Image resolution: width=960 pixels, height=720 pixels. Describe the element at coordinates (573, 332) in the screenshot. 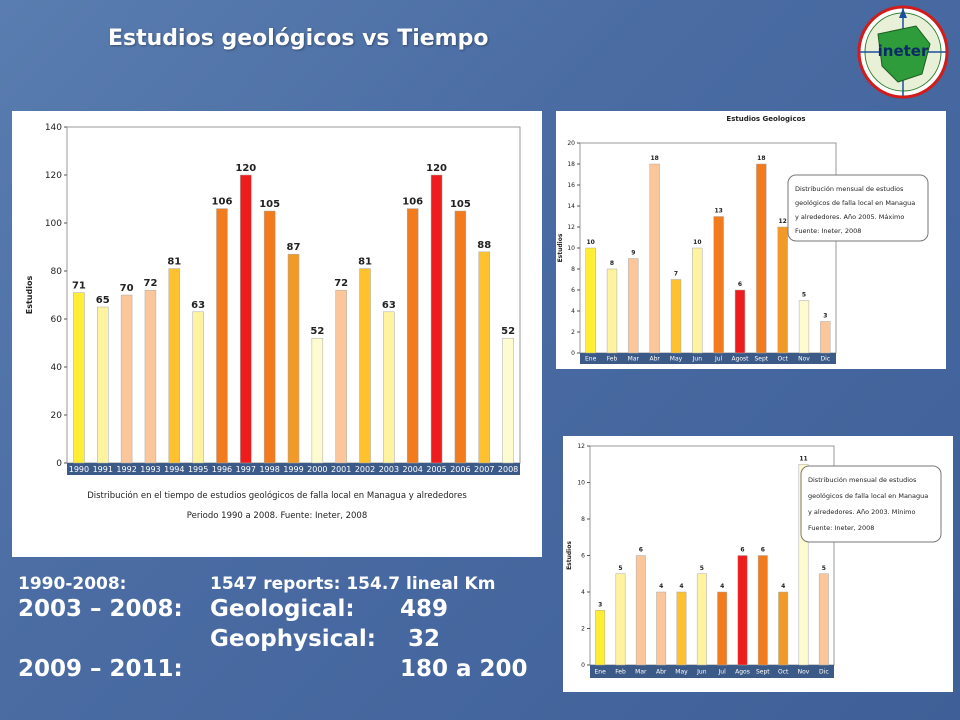

I see `y-tick-label: 2` at that location.